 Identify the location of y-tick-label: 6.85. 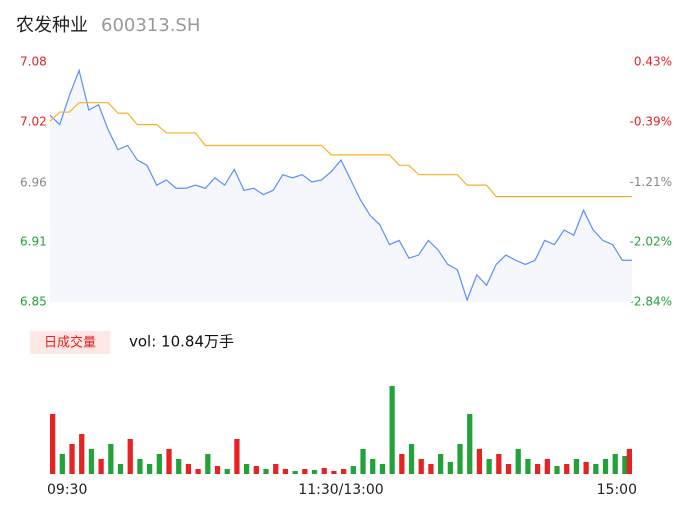
(33, 302).